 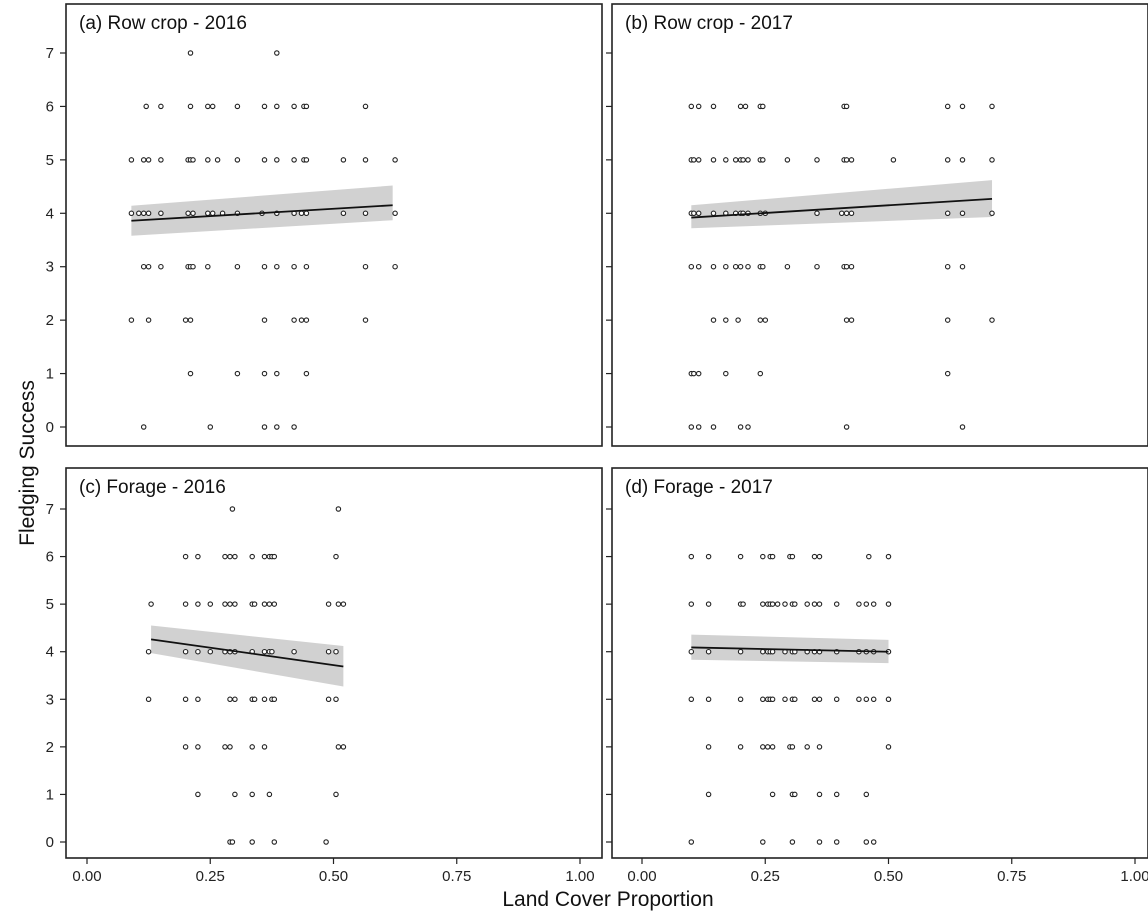 I want to click on x-tick-label: 0.75, so click(x=456, y=876).